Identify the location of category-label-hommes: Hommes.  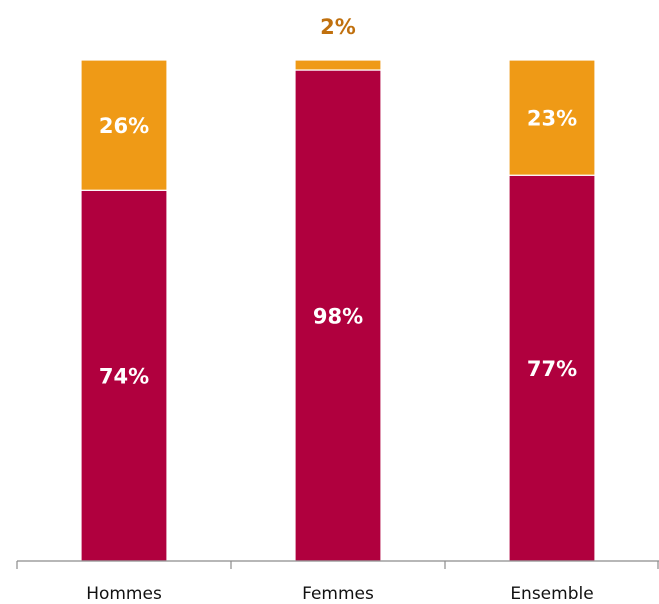
(124, 594).